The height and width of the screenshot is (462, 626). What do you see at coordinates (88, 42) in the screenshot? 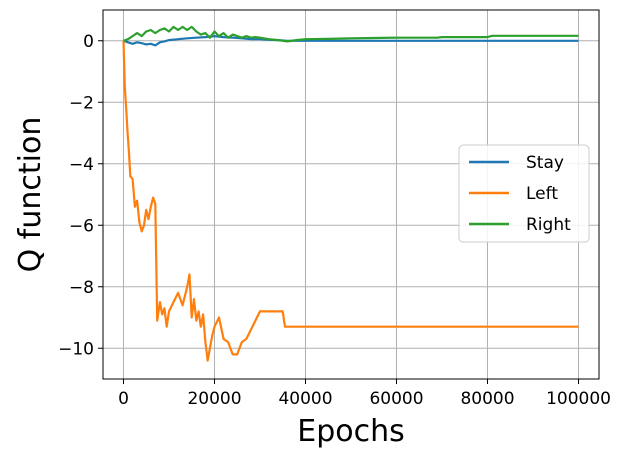
I see `y-tick-label: 0` at bounding box center [88, 42].